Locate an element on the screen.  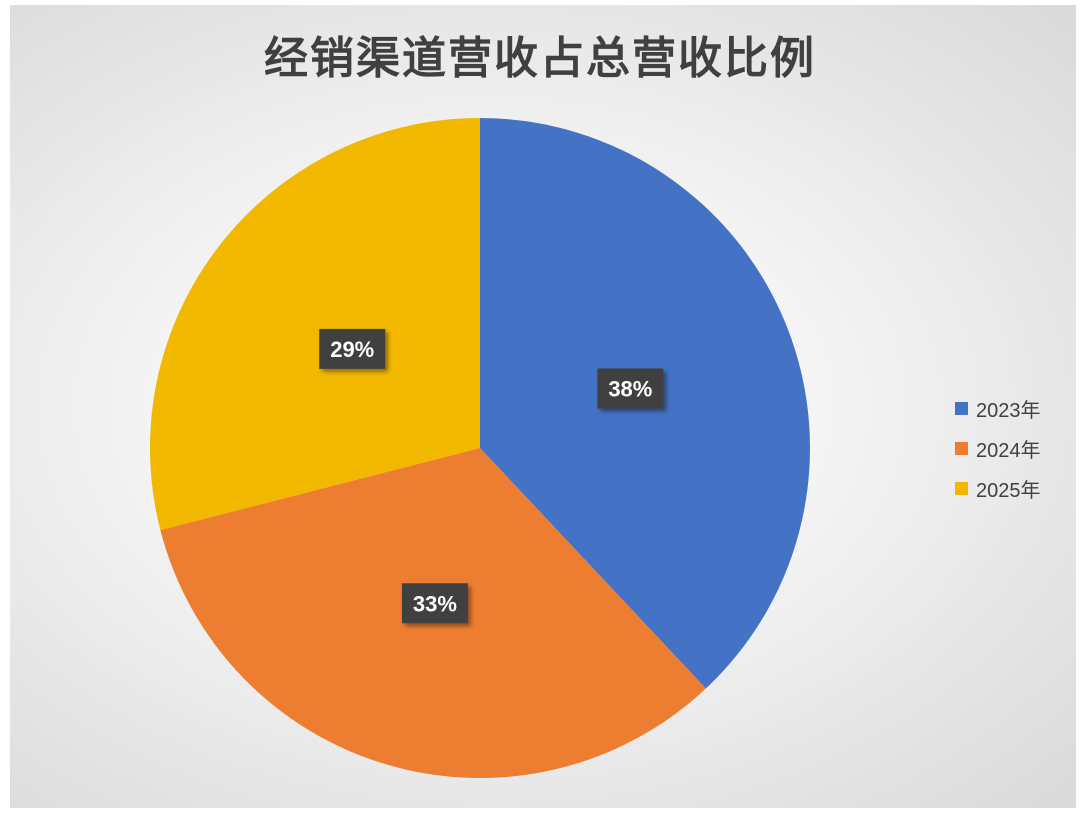
legend-item: 2025年 is located at coordinates (998, 488).